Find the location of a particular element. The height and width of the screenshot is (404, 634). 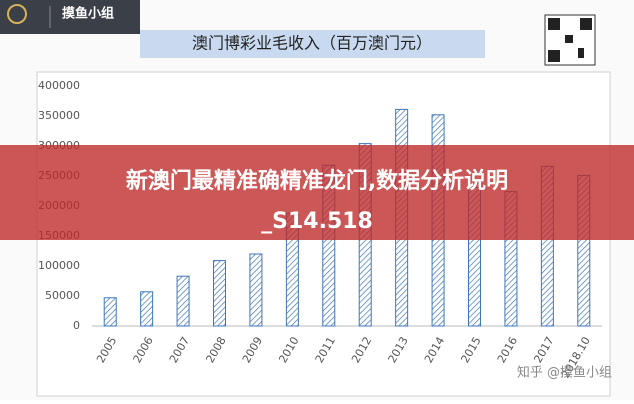

y-tick-label: 100000 is located at coordinates (59, 265).